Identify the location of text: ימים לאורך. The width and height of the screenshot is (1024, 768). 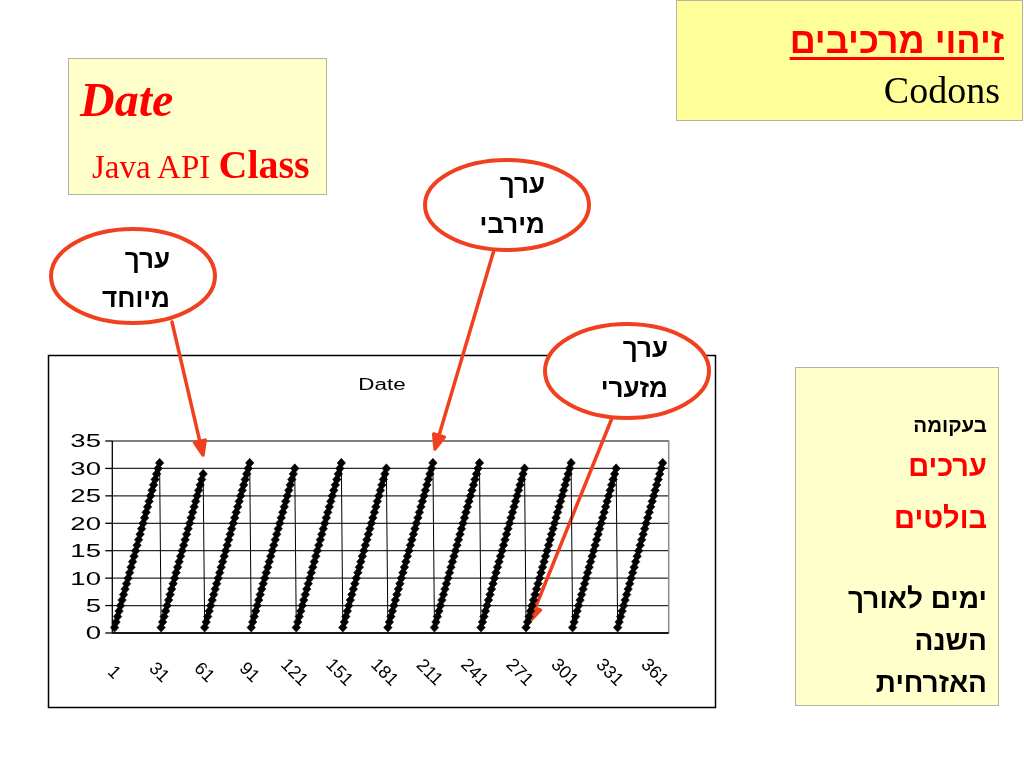
(917, 599).